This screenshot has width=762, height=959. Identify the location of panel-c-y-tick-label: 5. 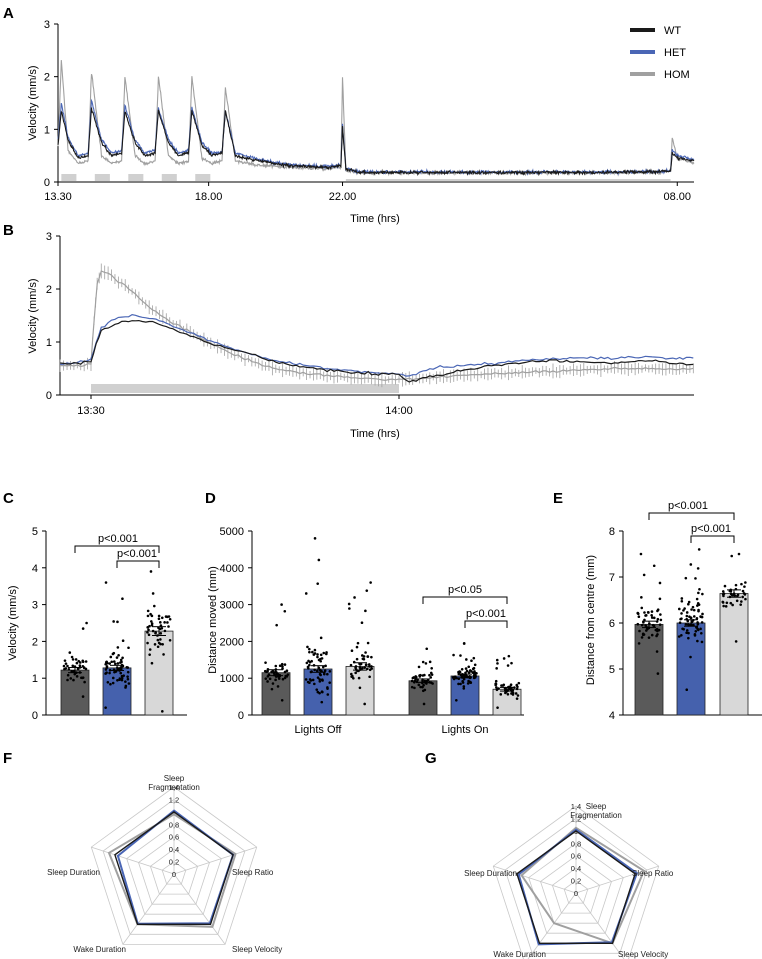
(35, 532).